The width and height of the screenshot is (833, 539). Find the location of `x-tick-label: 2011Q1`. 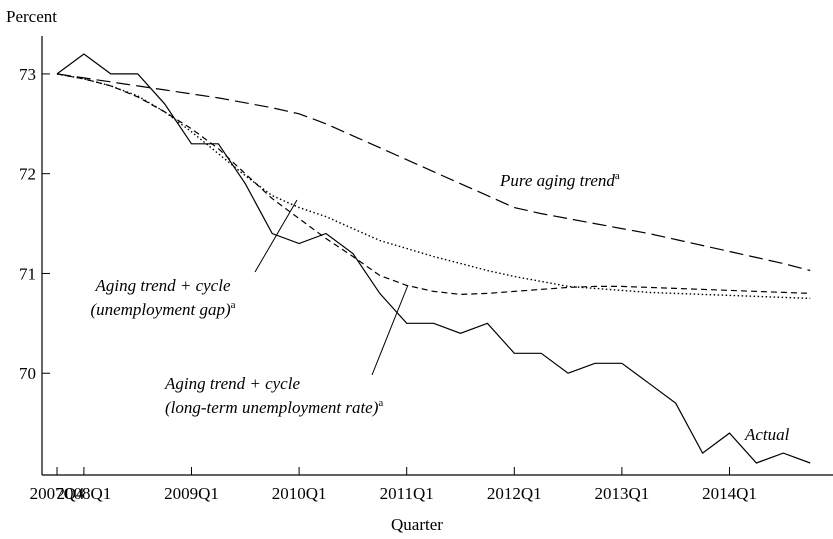

x-tick-label: 2011Q1 is located at coordinates (407, 493).